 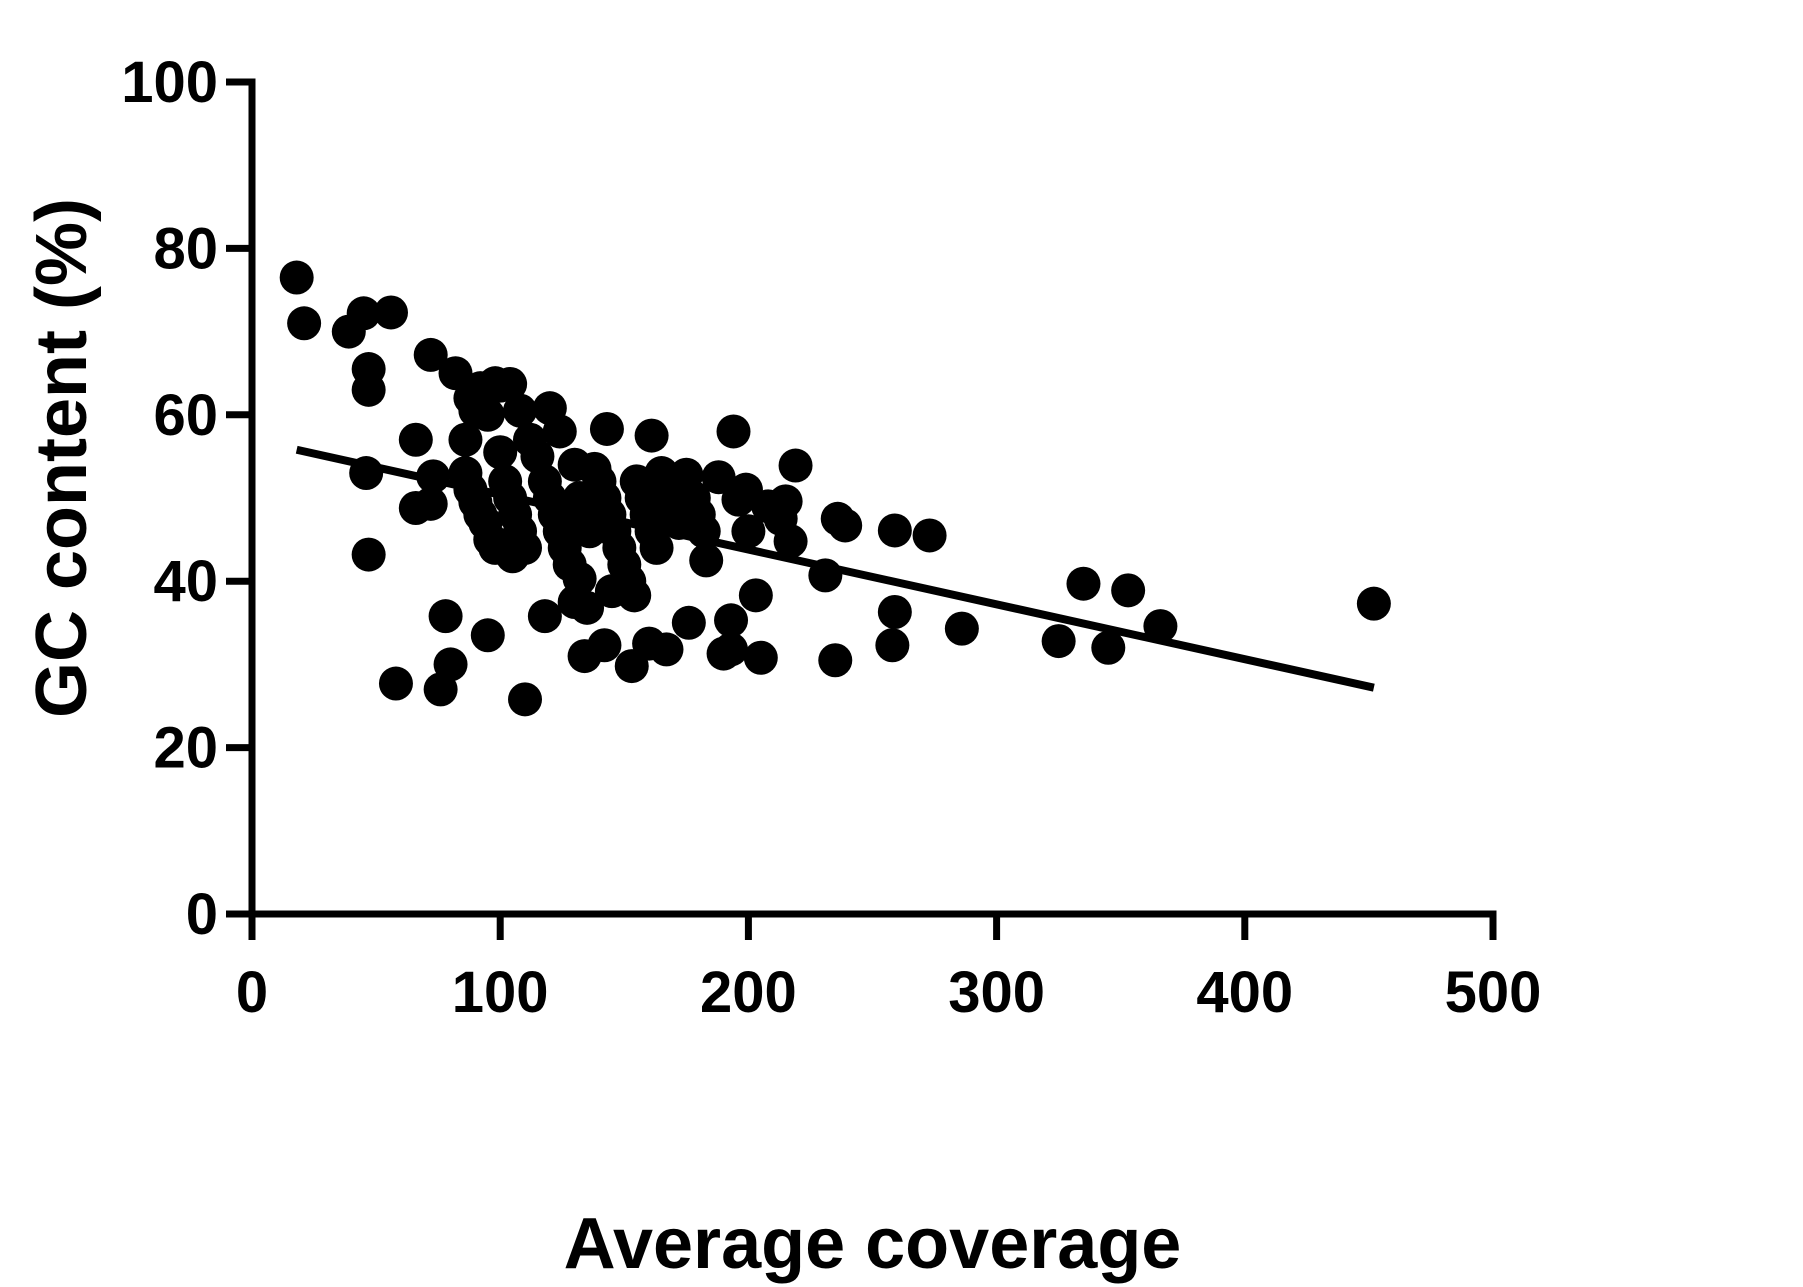 What do you see at coordinates (748, 992) in the screenshot?
I see `x-tick-label: 200` at bounding box center [748, 992].